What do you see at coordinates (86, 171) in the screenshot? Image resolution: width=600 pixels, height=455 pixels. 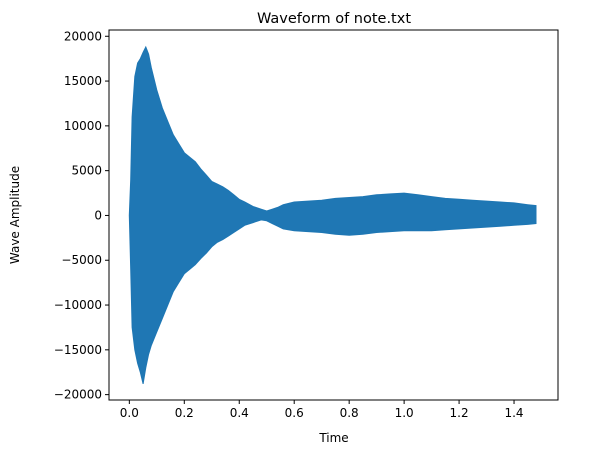 I see `y-tick-label: 5000` at bounding box center [86, 171].